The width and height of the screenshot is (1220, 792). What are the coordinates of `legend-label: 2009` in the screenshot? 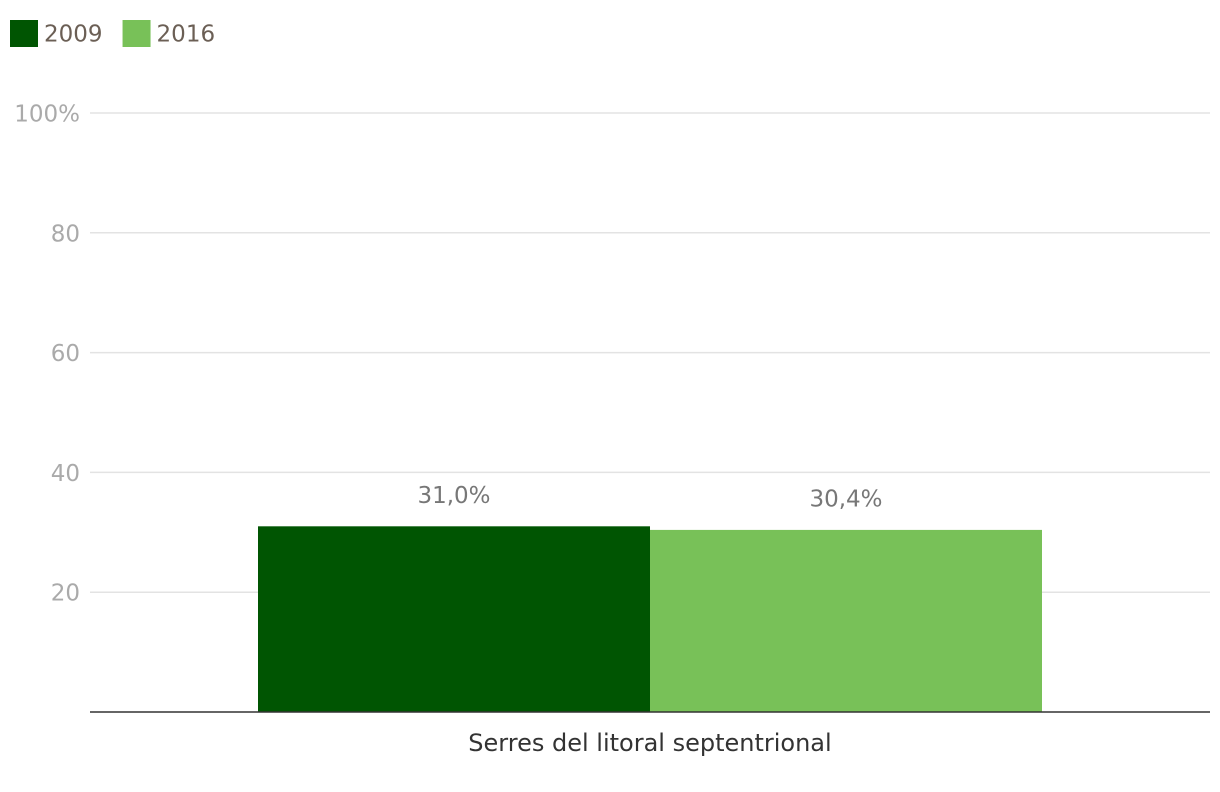 It's located at (73, 35).